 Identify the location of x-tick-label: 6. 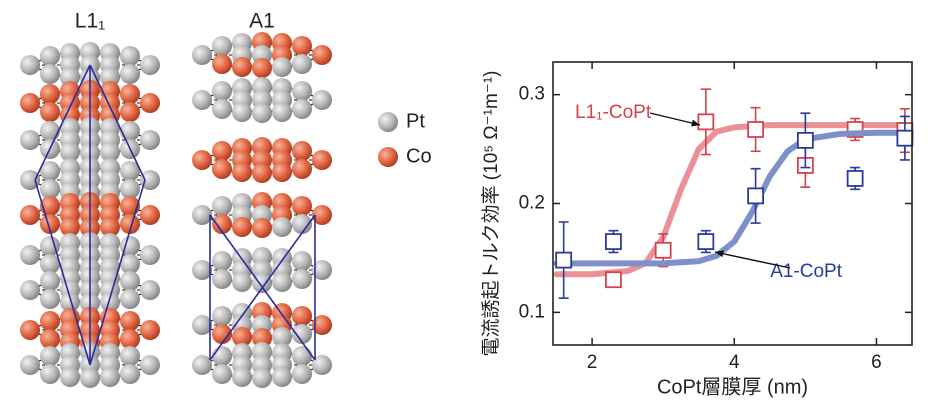
(876, 362).